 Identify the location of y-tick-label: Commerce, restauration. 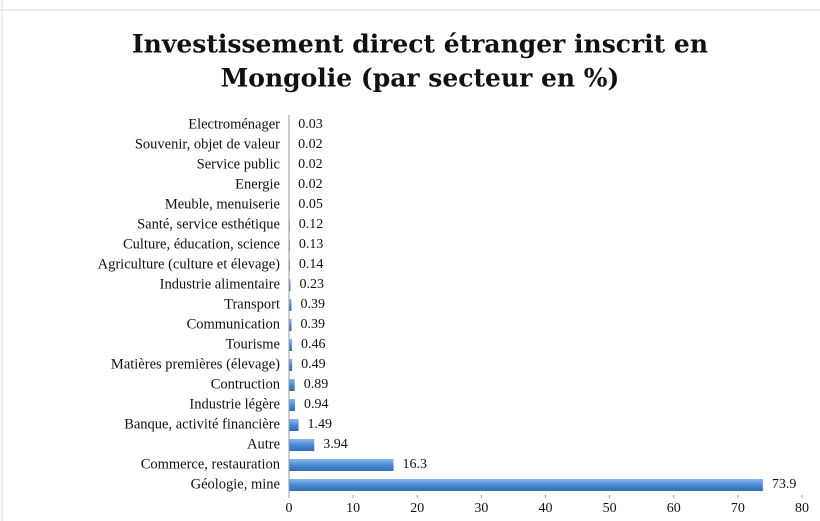
(211, 464).